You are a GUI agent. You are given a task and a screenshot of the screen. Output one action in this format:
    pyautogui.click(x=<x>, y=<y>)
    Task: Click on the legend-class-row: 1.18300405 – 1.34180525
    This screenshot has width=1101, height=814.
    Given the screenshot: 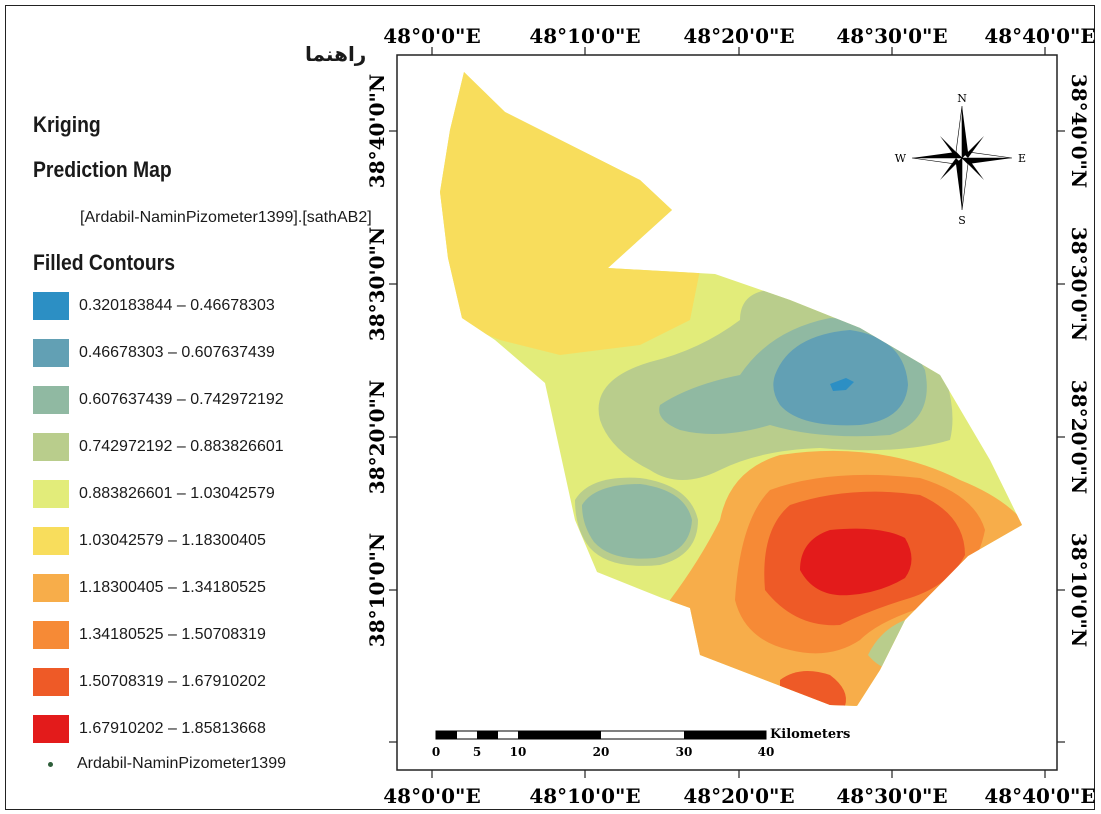 What is the action you would take?
    pyautogui.click(x=149, y=588)
    